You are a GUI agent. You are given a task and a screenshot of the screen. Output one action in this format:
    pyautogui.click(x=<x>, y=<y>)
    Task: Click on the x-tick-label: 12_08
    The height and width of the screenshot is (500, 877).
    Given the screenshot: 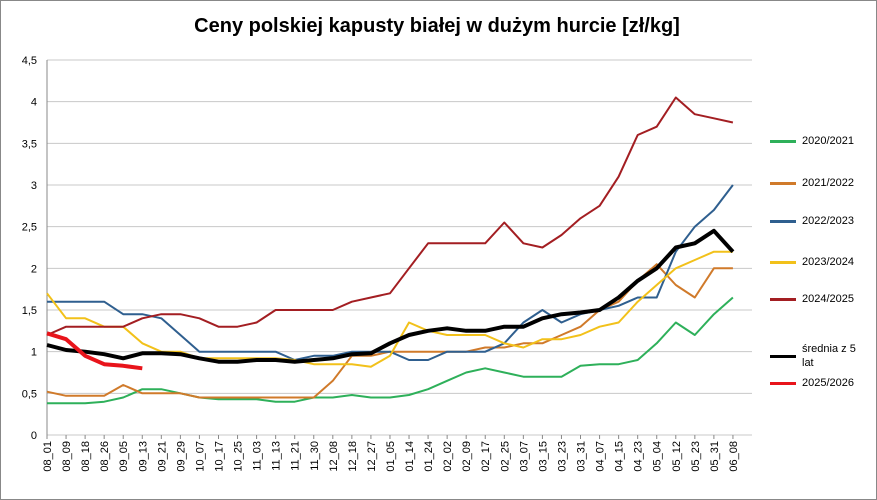 What is the action you would take?
    pyautogui.click(x=334, y=456)
    